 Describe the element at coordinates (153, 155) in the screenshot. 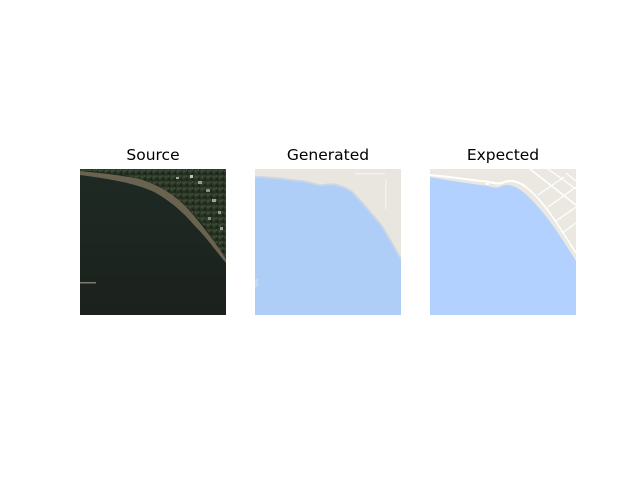

I see `source-panel-title: Source` at that location.